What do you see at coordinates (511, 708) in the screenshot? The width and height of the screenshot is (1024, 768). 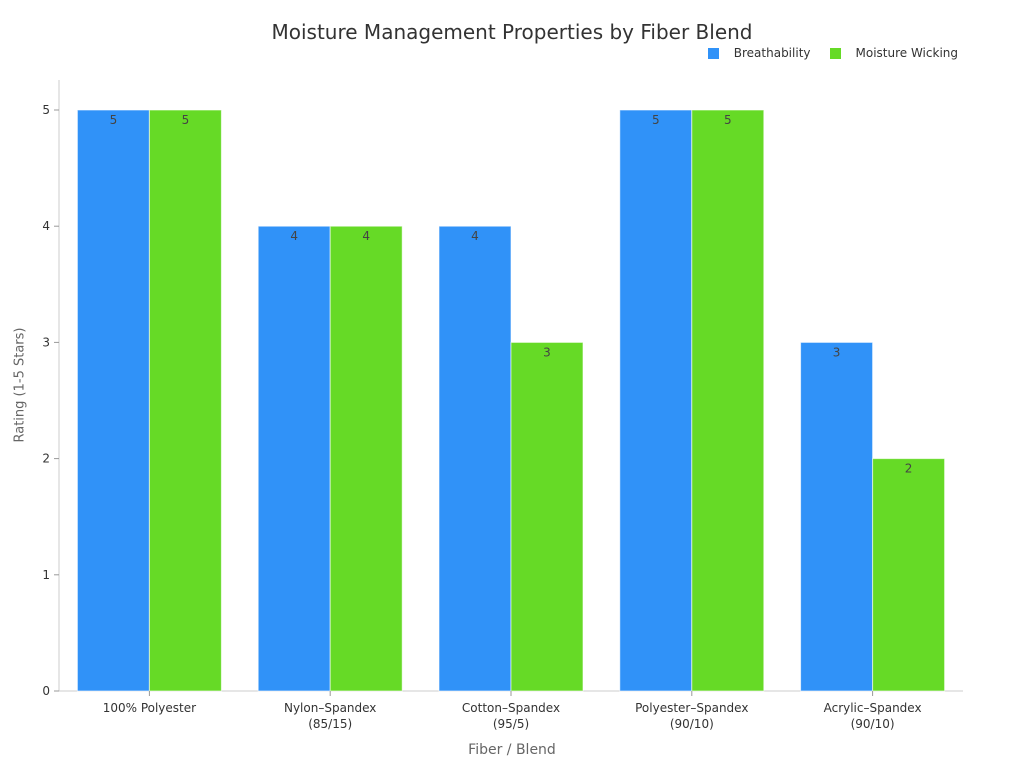 I see `x-tick-label: Cotton–Spandex` at bounding box center [511, 708].